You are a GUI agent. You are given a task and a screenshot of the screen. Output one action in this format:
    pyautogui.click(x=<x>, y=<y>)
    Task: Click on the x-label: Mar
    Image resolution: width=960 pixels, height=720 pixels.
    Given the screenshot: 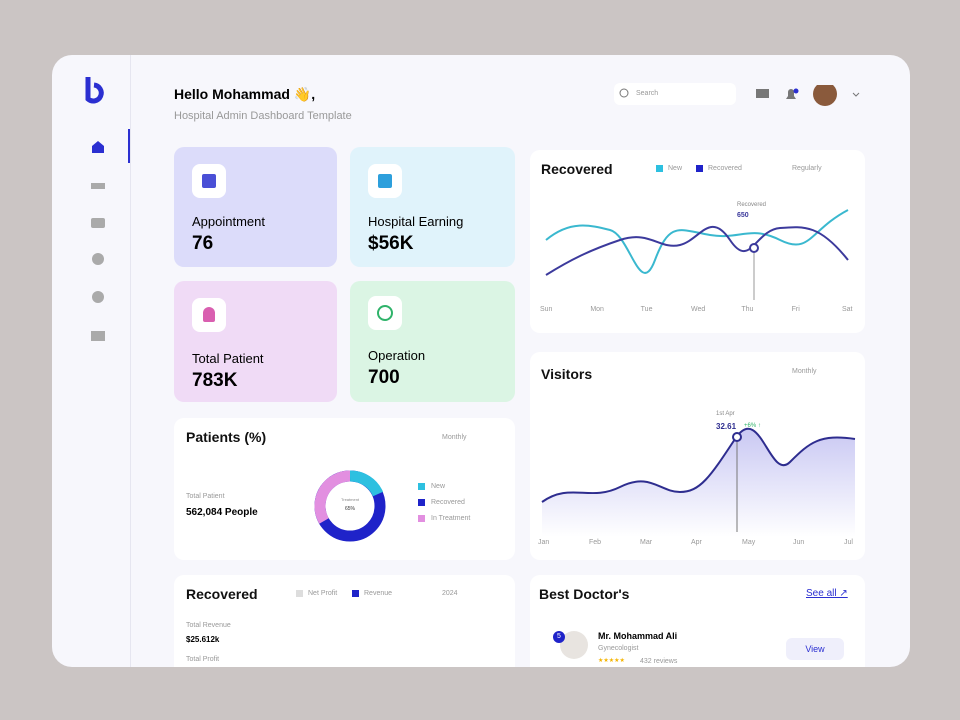 What is the action you would take?
    pyautogui.click(x=646, y=542)
    